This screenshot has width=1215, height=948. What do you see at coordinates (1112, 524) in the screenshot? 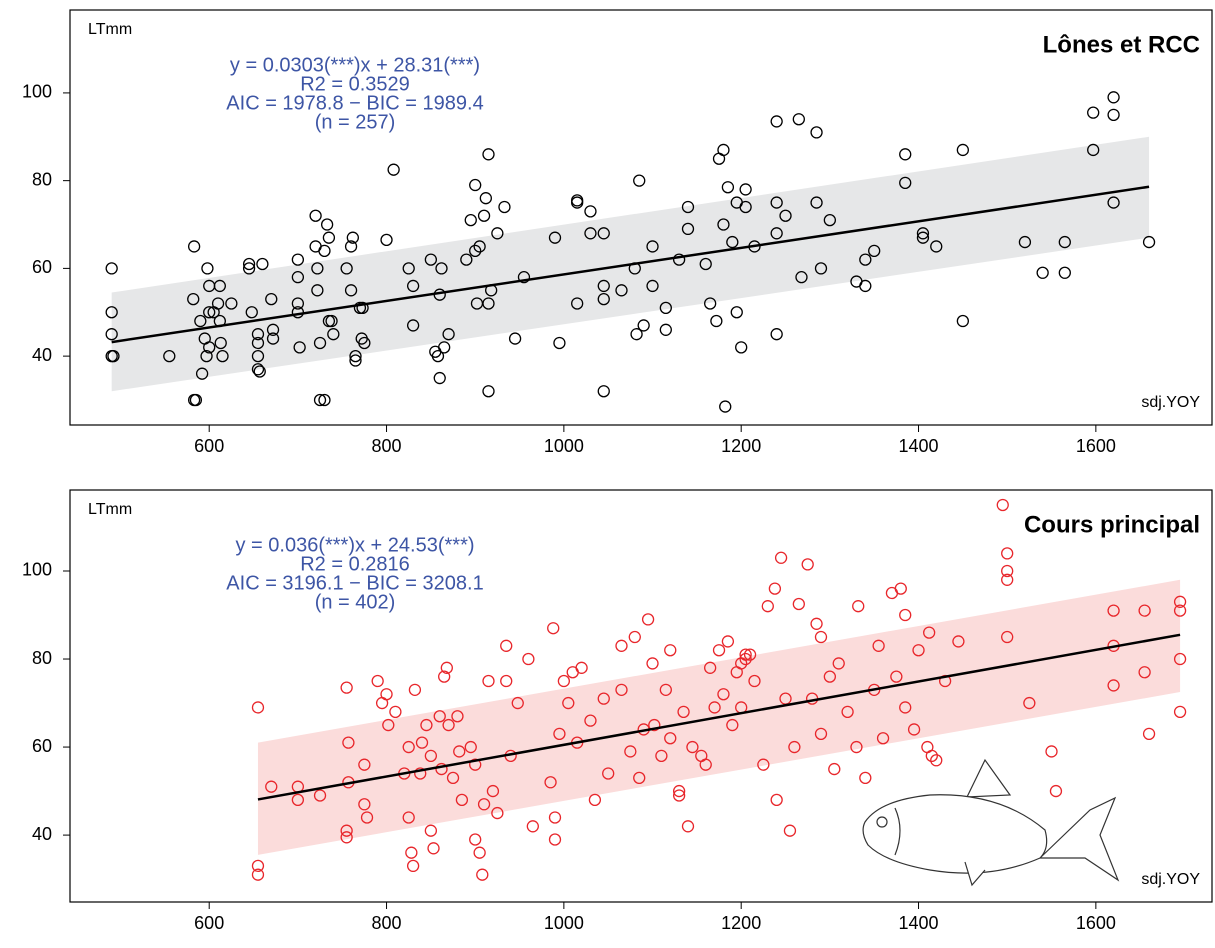
I see `panel-title: Cours principal` at bounding box center [1112, 524].